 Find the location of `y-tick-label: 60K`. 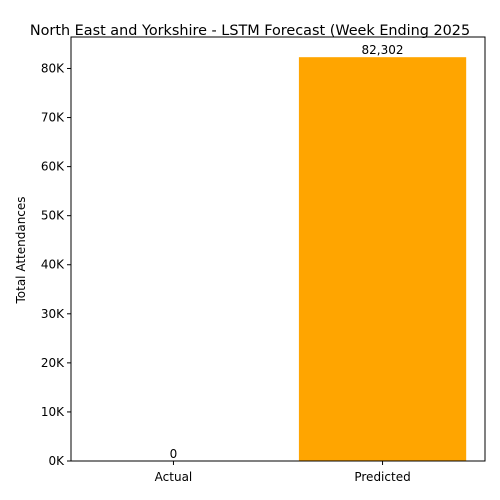

y-tick-label: 60K is located at coordinates (53, 167).